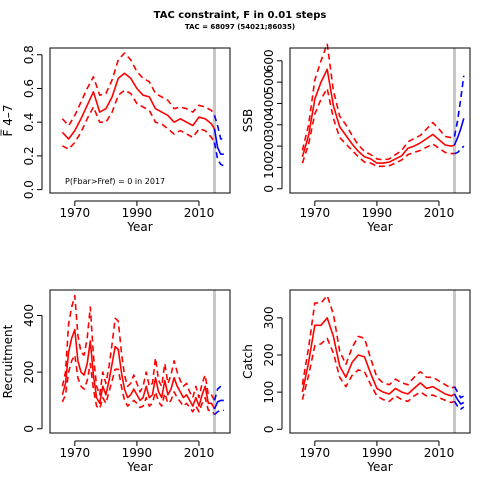  I want to click on y-axis-title: Catch, so click(248, 361).